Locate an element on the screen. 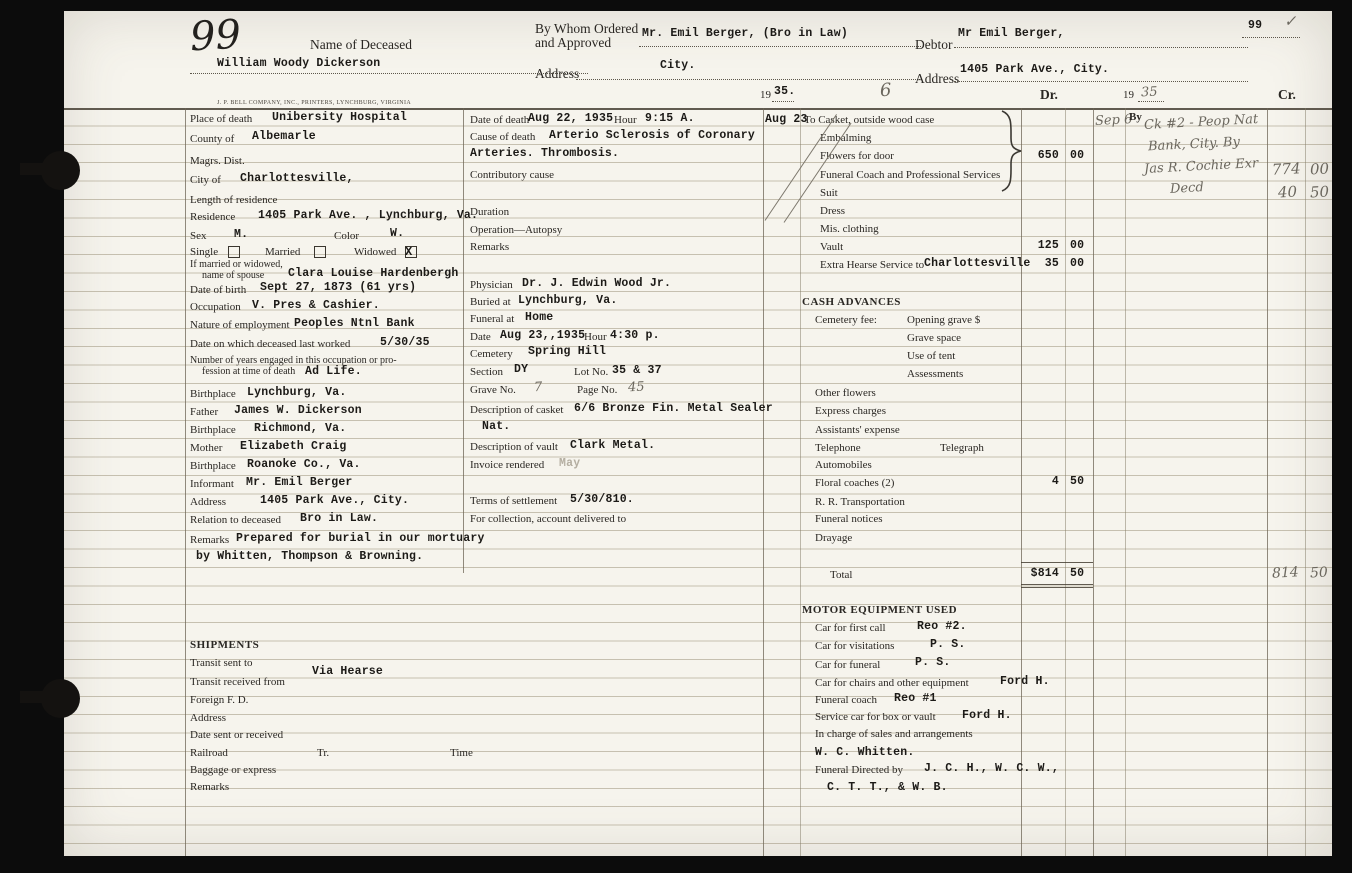 This screenshot has height=873, width=1352. field-label: Duration is located at coordinates (490, 212).